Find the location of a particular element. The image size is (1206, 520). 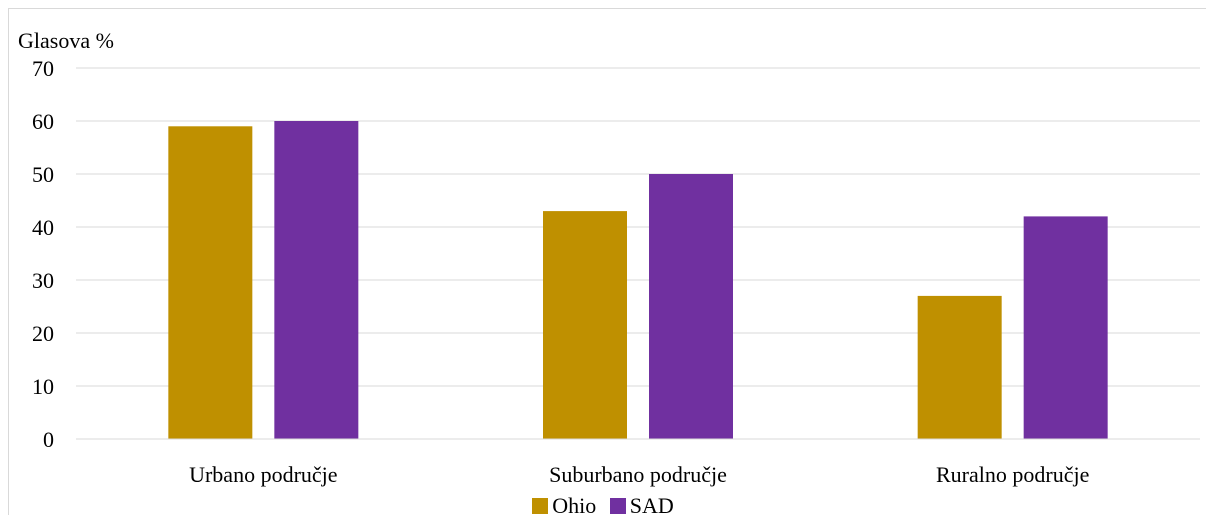

legend: Ohio SAD is located at coordinates (603, 506).